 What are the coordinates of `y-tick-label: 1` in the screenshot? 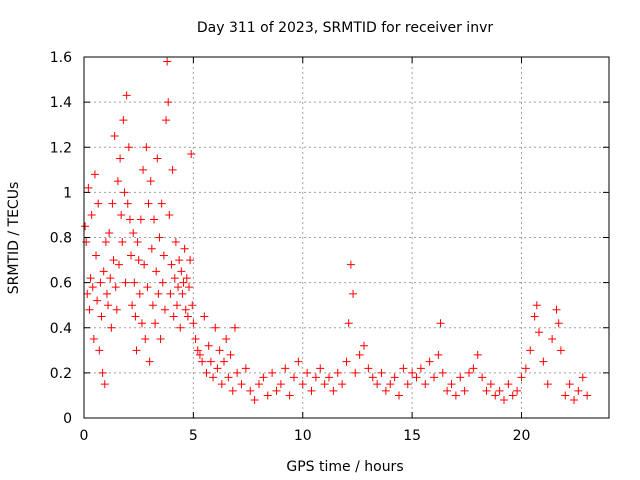 It's located at (67, 193).